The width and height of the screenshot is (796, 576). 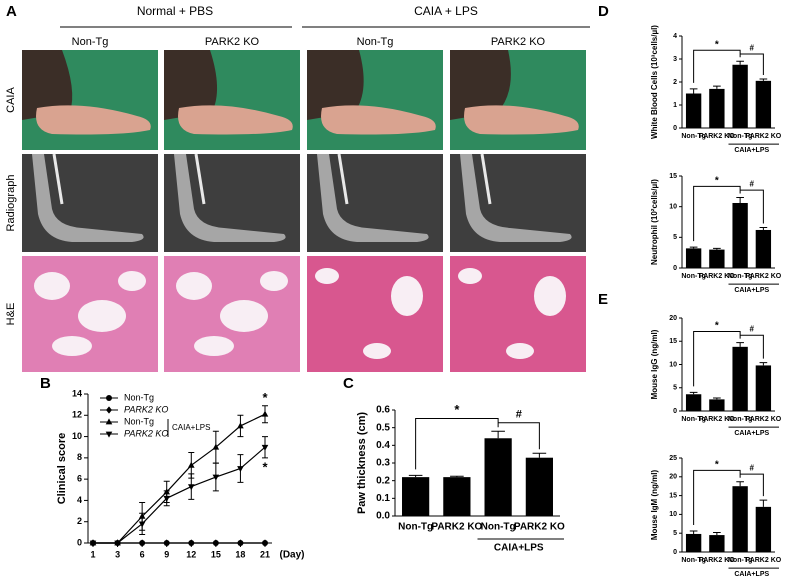 What do you see at coordinates (383, 516) in the screenshot?
I see `y-tick-label: 0.0` at bounding box center [383, 516].